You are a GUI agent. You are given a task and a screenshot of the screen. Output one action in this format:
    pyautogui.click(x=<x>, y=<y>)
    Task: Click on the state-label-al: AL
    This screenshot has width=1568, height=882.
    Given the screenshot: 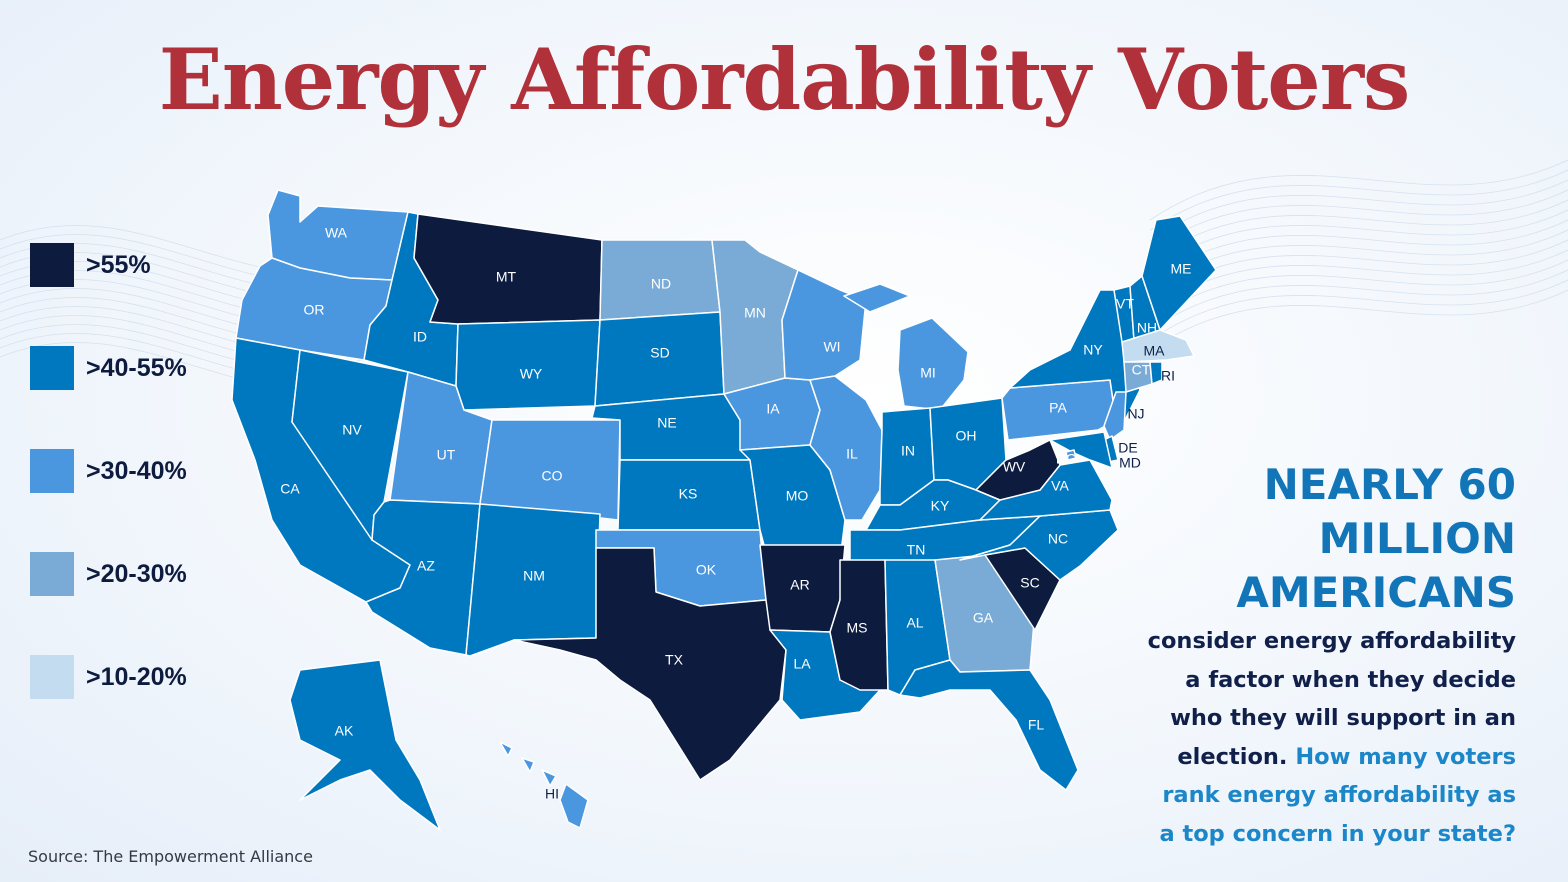 What is the action you would take?
    pyautogui.click(x=914, y=623)
    